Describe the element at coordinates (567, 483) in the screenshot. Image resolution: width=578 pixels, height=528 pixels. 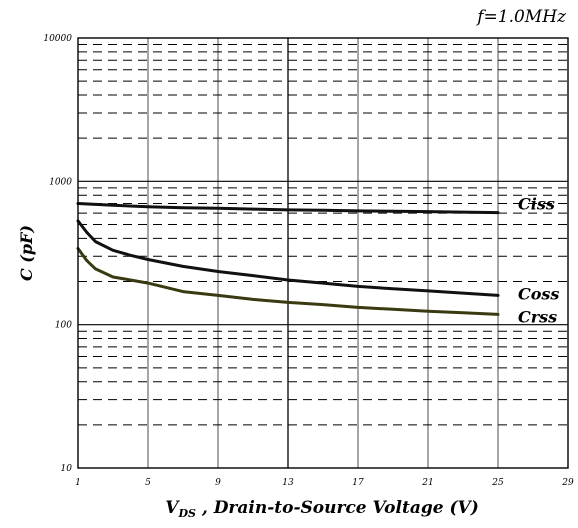
I see `x-tick-label: 29` at that location.